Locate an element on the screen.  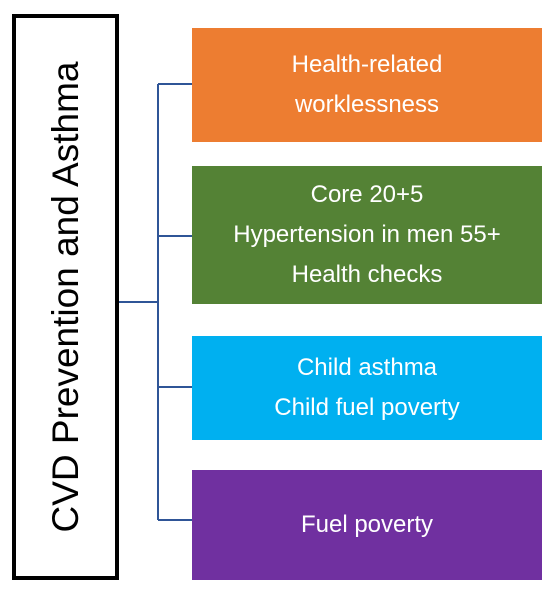
root-label: CVD Prevention and Asthma is located at coordinates (65, 297).